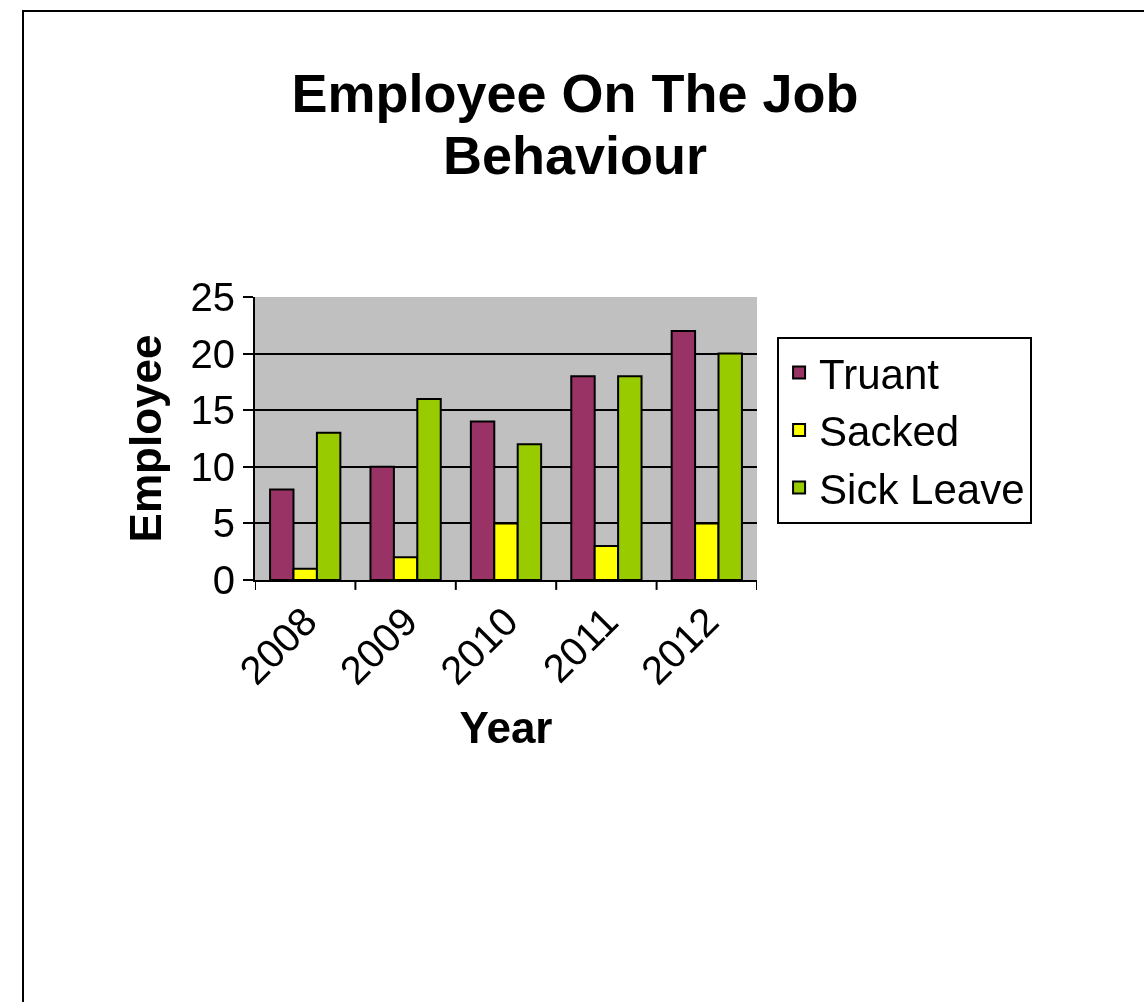 Image resolution: width=1144 pixels, height=1002 pixels. What do you see at coordinates (212, 410) in the screenshot?
I see `y-tick-label: 15` at bounding box center [212, 410].